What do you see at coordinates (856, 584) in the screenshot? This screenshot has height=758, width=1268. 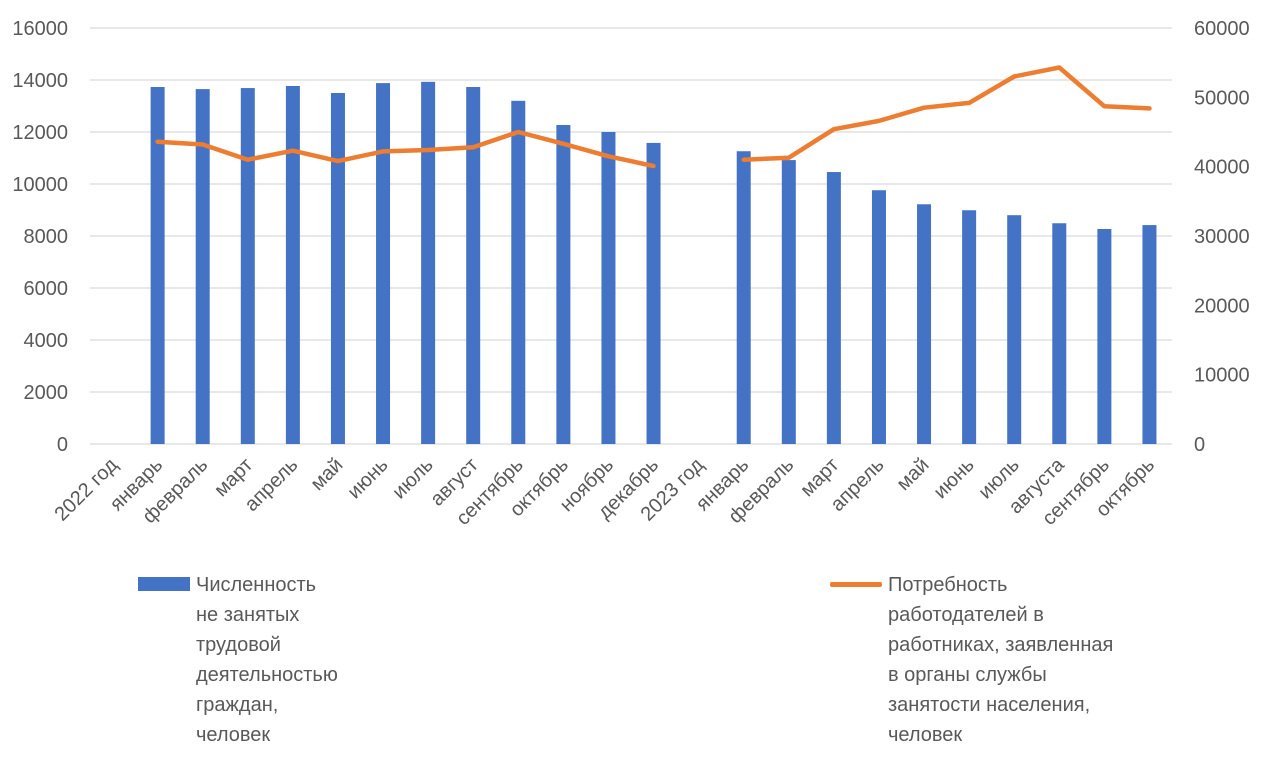 I see `legend-line-swatch` at bounding box center [856, 584].